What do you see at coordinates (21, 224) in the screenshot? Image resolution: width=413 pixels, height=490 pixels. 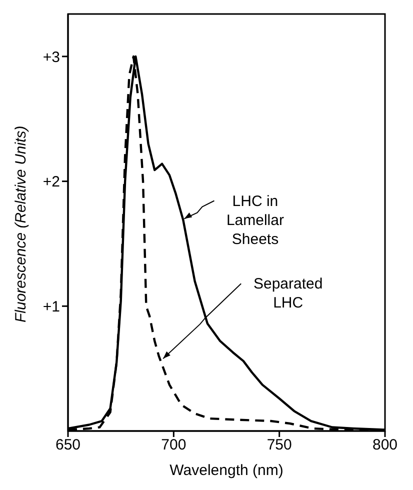 I see `y-axis-title: Fluorescence (Relative Units)` at bounding box center [21, 224].